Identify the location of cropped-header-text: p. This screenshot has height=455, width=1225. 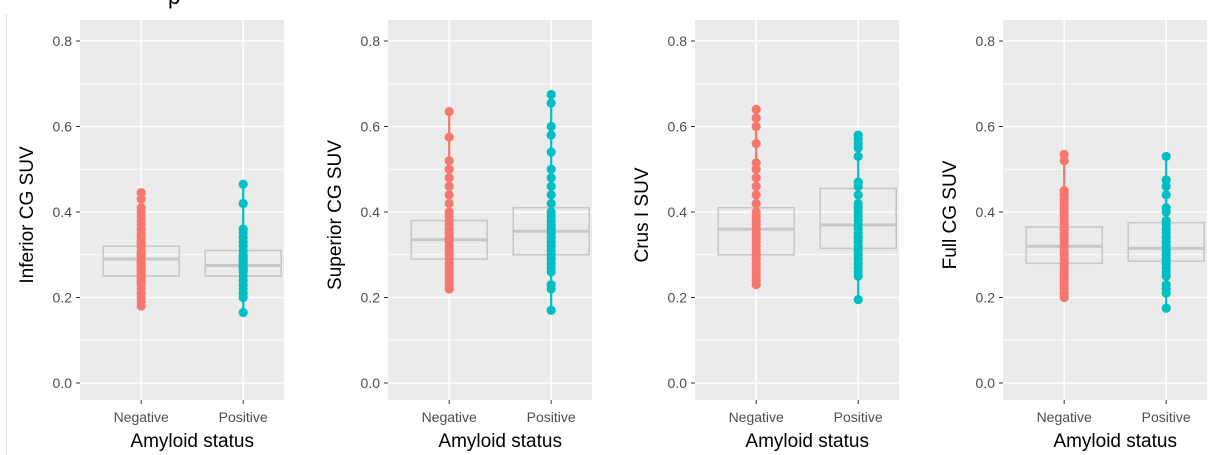
(174, 5).